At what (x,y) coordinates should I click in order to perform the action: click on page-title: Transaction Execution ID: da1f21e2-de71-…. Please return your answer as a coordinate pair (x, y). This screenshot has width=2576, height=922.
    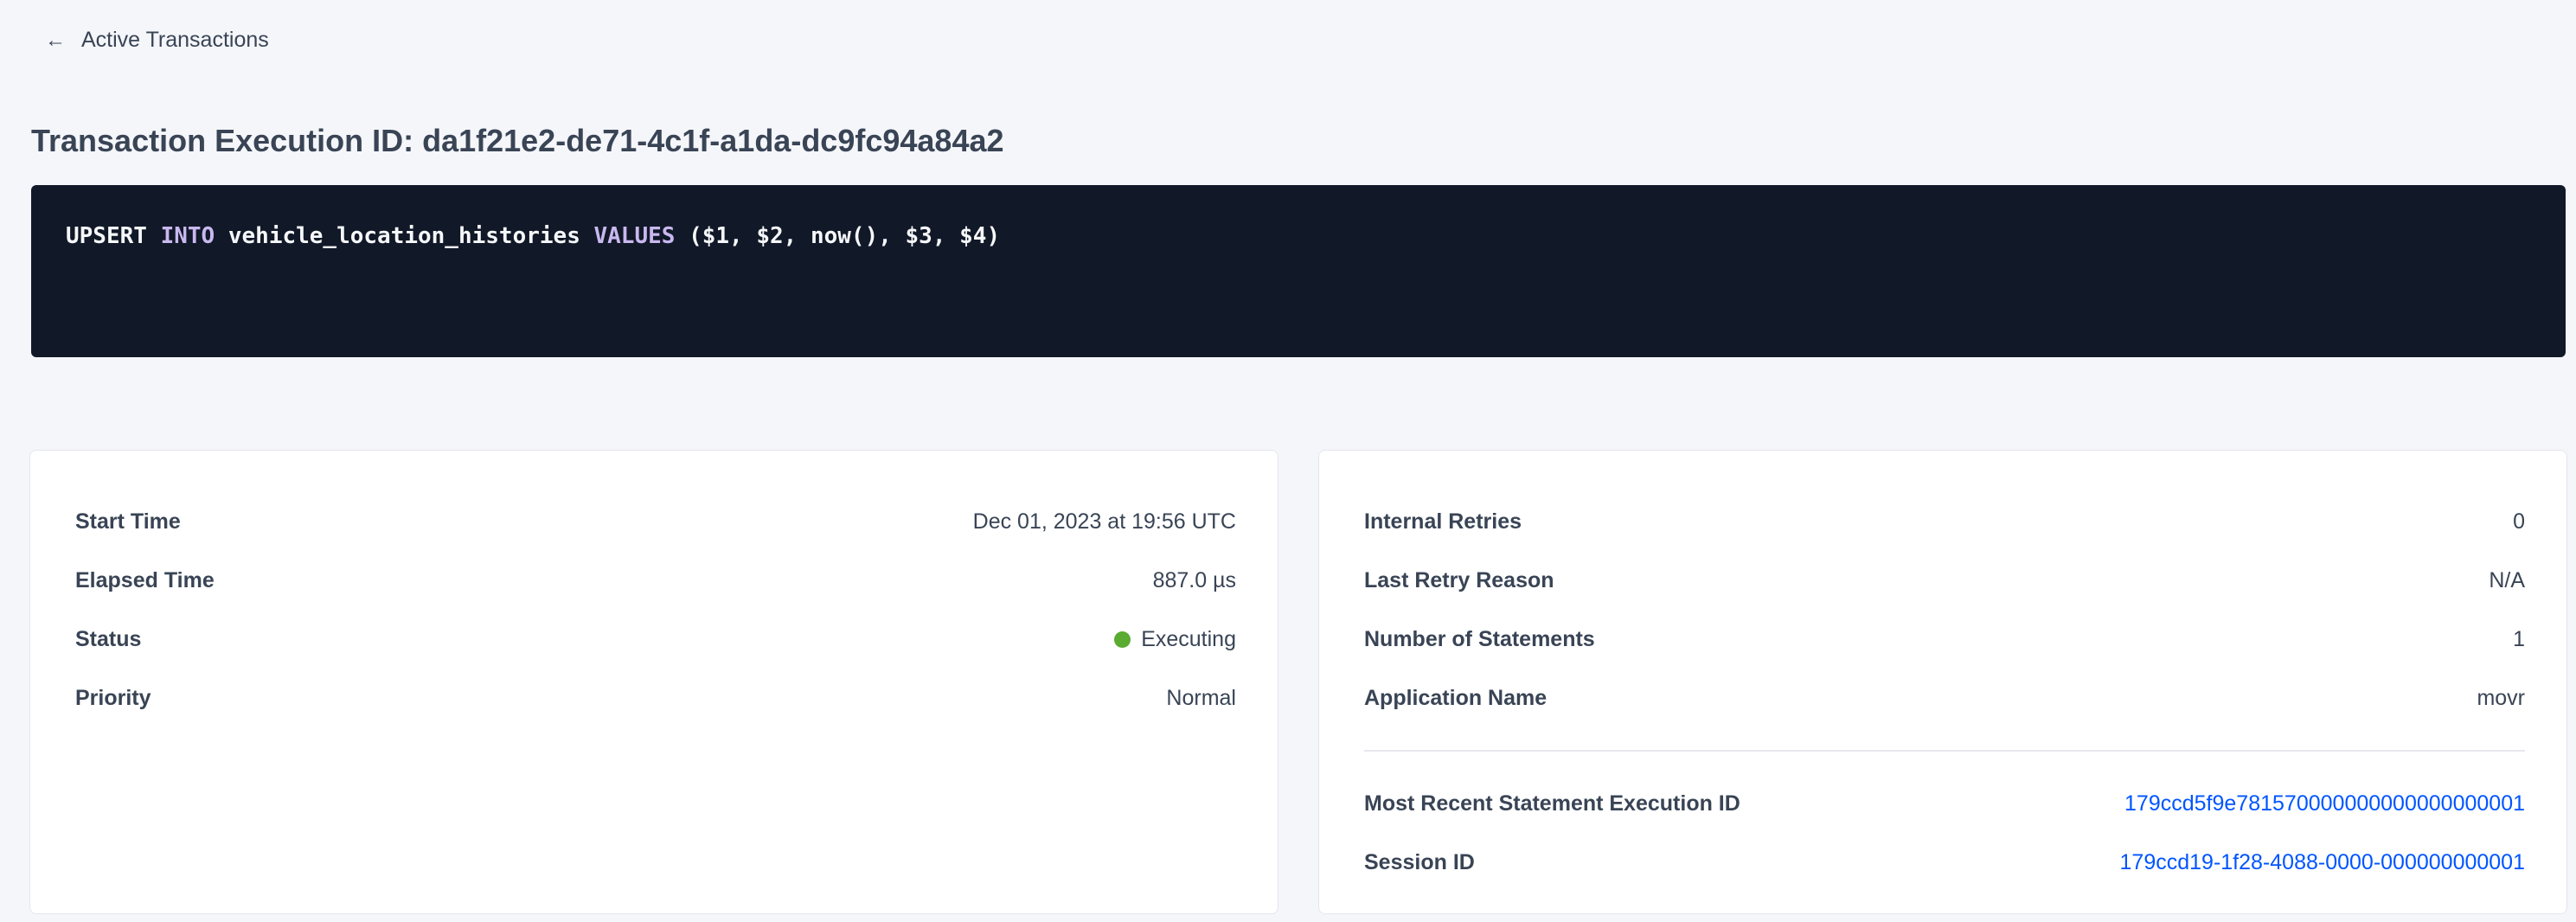
    Looking at the image, I should click on (517, 140).